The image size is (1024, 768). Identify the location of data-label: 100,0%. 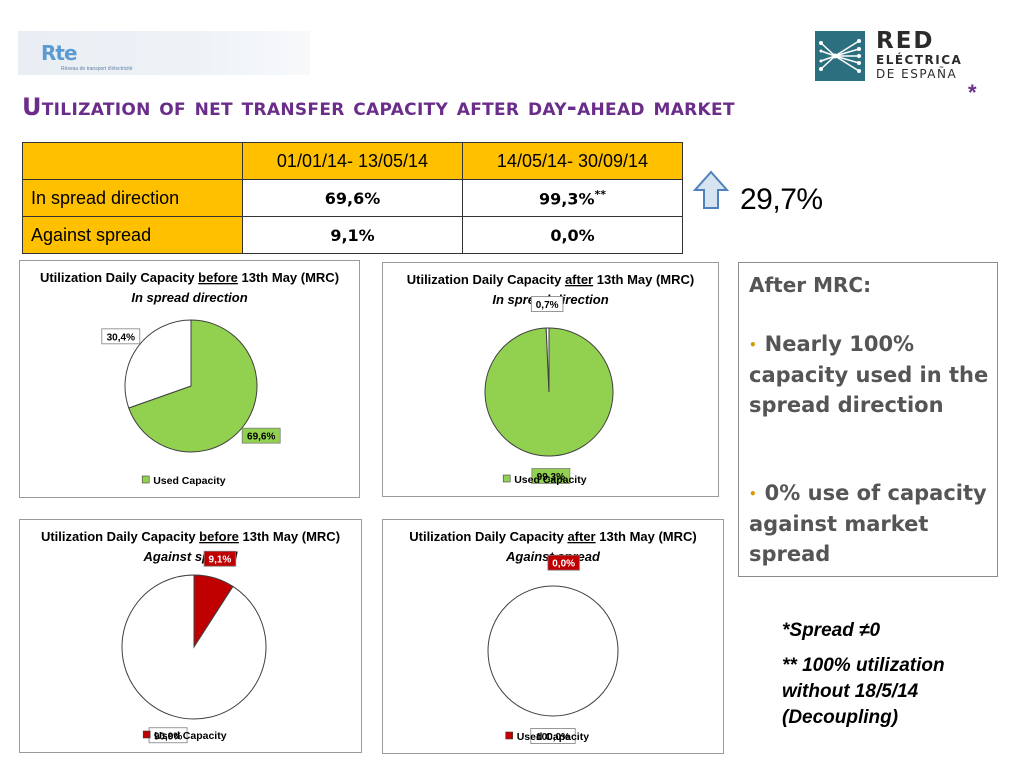
(553, 737).